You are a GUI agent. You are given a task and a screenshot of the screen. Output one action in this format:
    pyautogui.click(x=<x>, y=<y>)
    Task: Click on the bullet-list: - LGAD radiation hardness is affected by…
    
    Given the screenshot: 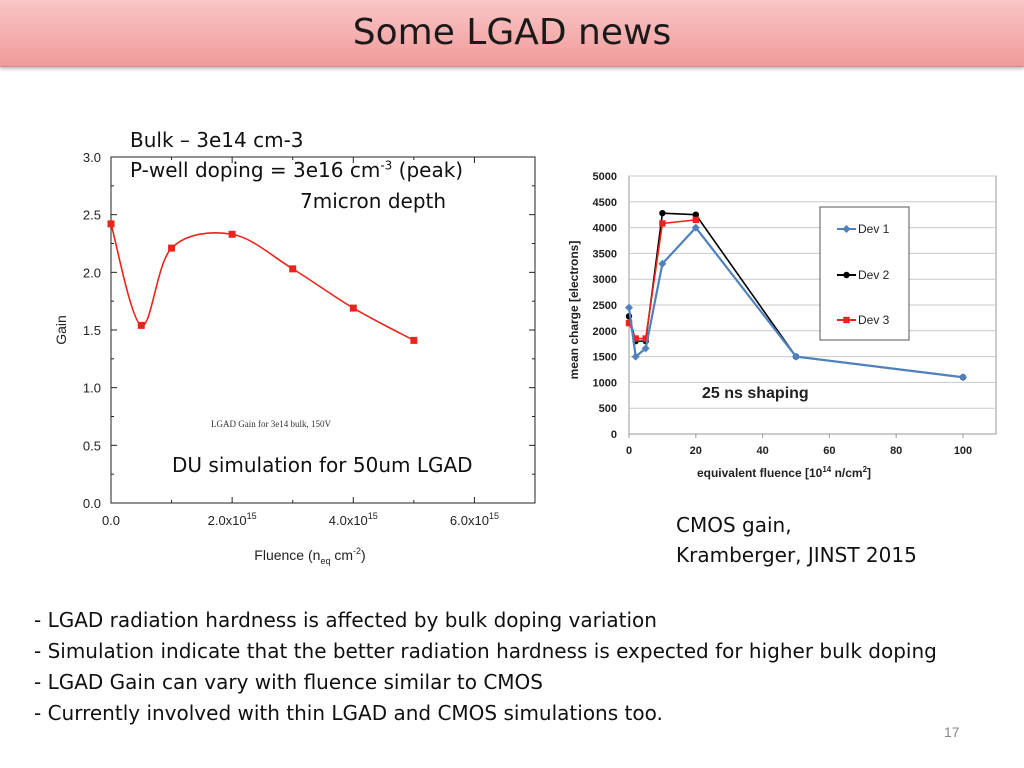 What is the action you would take?
    pyautogui.click(x=485, y=667)
    